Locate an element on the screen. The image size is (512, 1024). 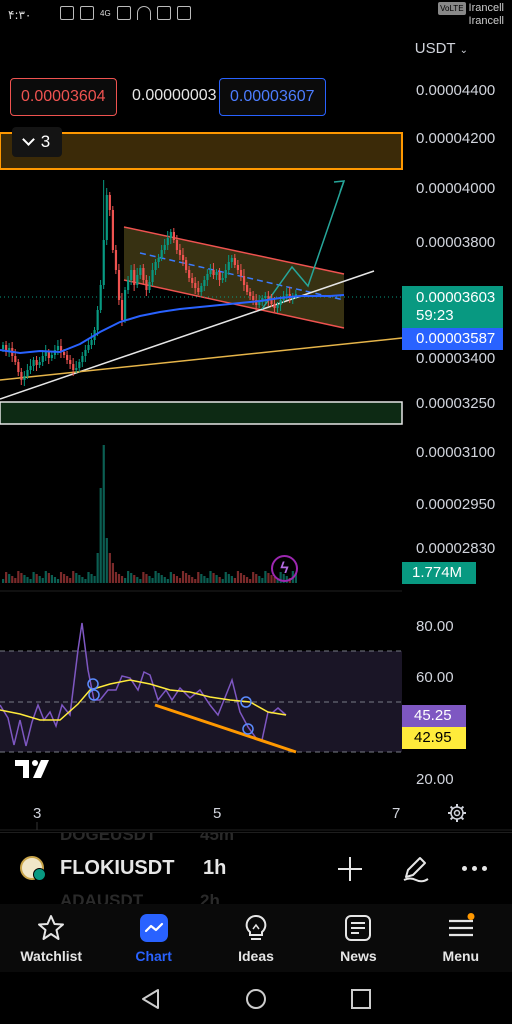
nav-watchlist: Watchlist is located at coordinates (51, 938).